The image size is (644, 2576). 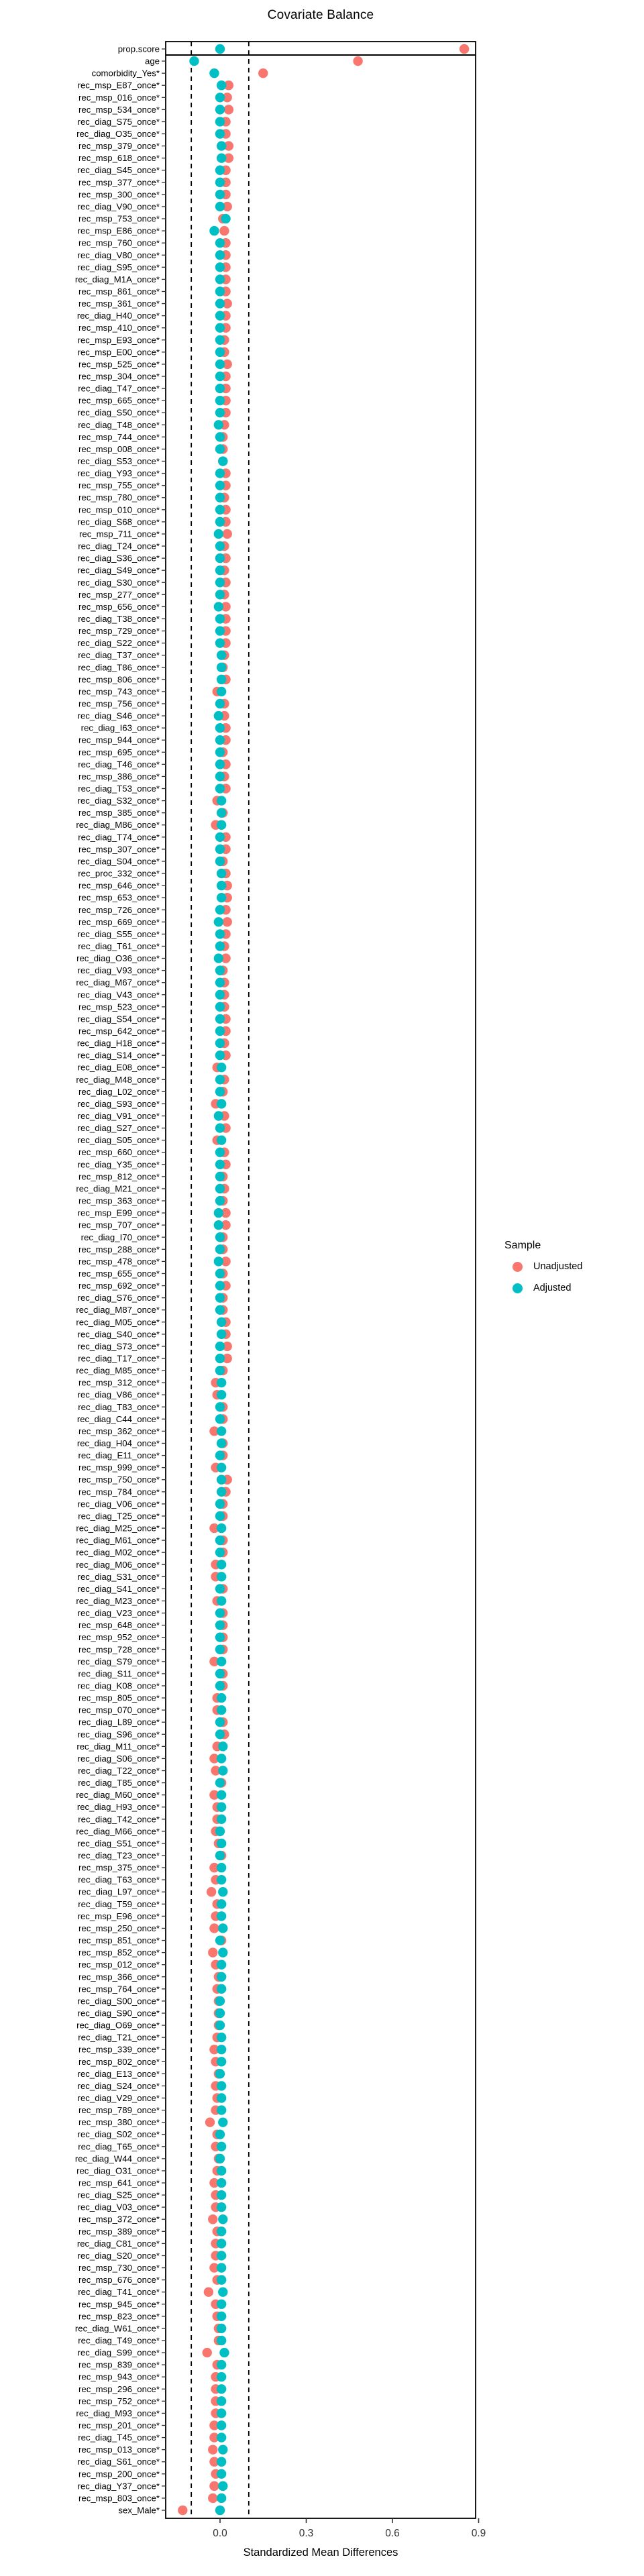 I want to click on covariate-label: rec_msp_656_once*, so click(x=119, y=607).